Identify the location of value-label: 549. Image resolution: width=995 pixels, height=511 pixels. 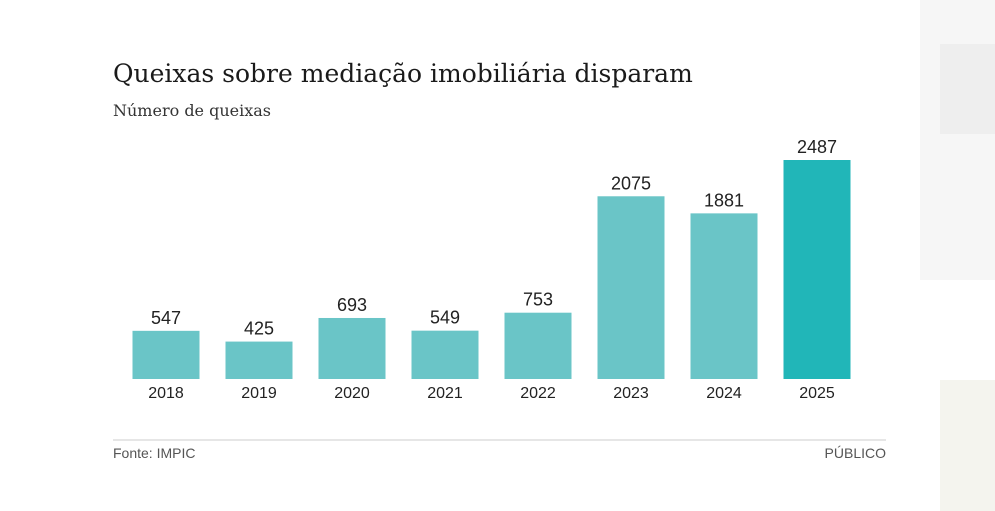
(445, 318).